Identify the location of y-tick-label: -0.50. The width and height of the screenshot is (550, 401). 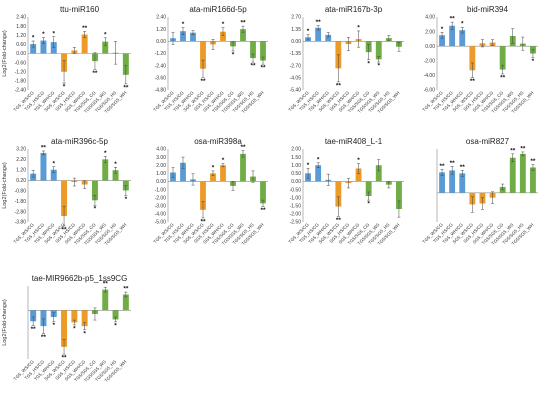
(296, 190).